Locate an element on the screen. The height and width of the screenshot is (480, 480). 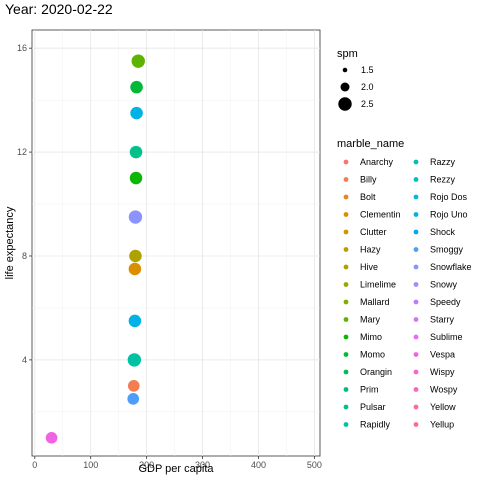
x-axis-title: GDP per capita is located at coordinates (176, 469).